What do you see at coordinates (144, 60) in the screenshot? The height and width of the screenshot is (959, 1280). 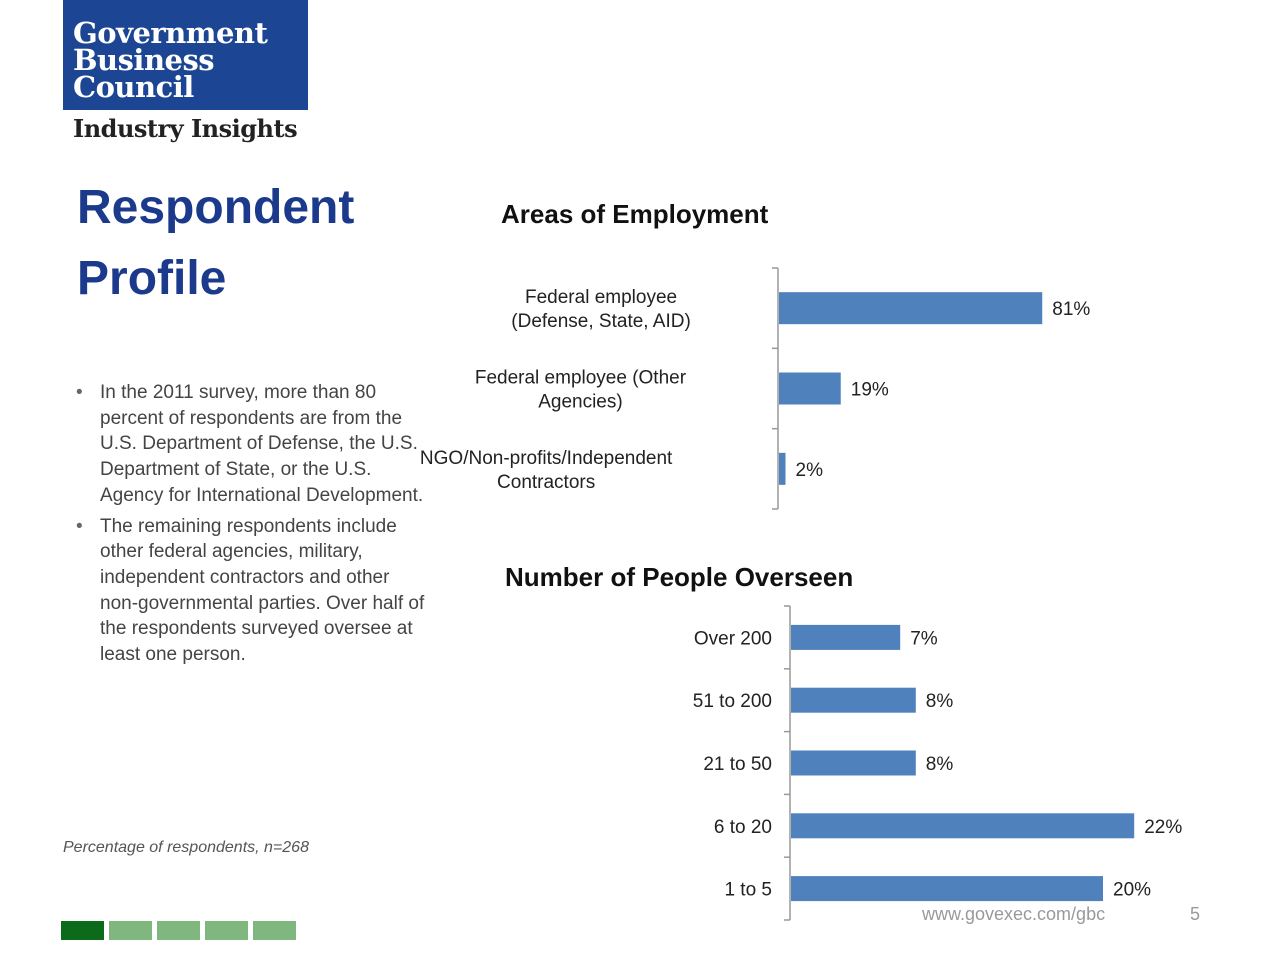 I see `logo-line: Business` at bounding box center [144, 60].